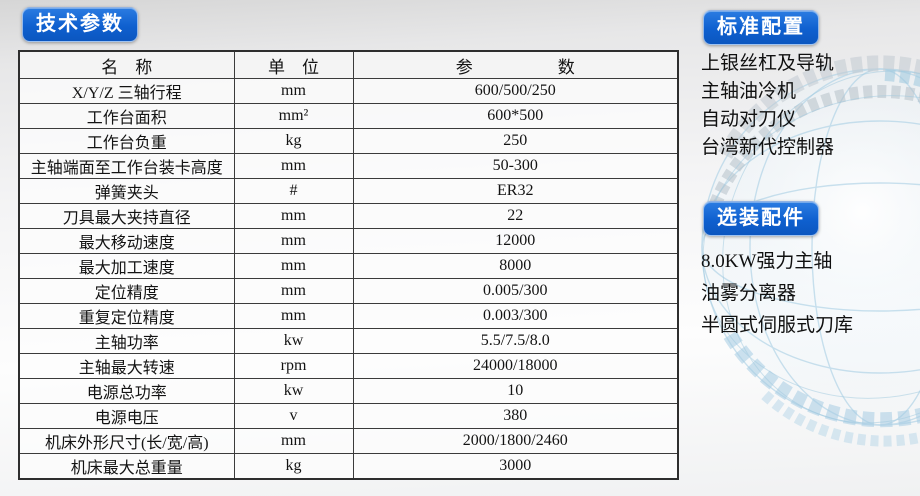 This screenshot has height=496, width=920. I want to click on spec-value-cell: 0.003/300, so click(515, 316).